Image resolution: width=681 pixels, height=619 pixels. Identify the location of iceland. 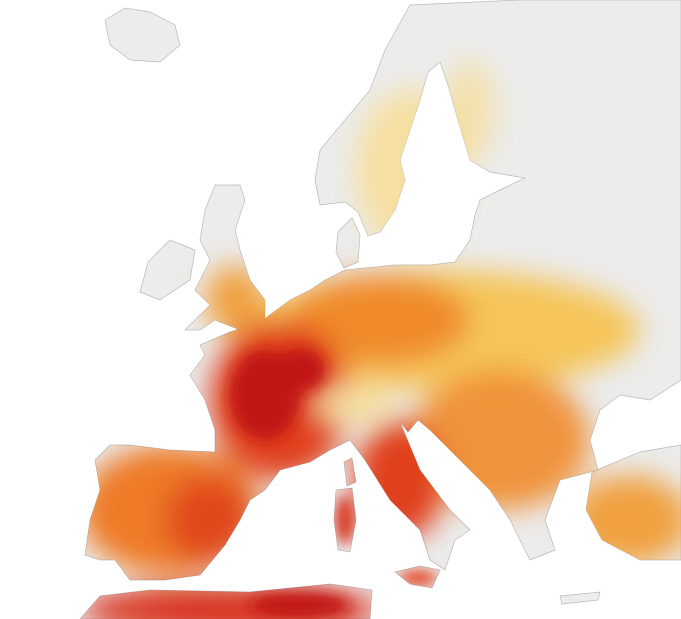
(142, 35).